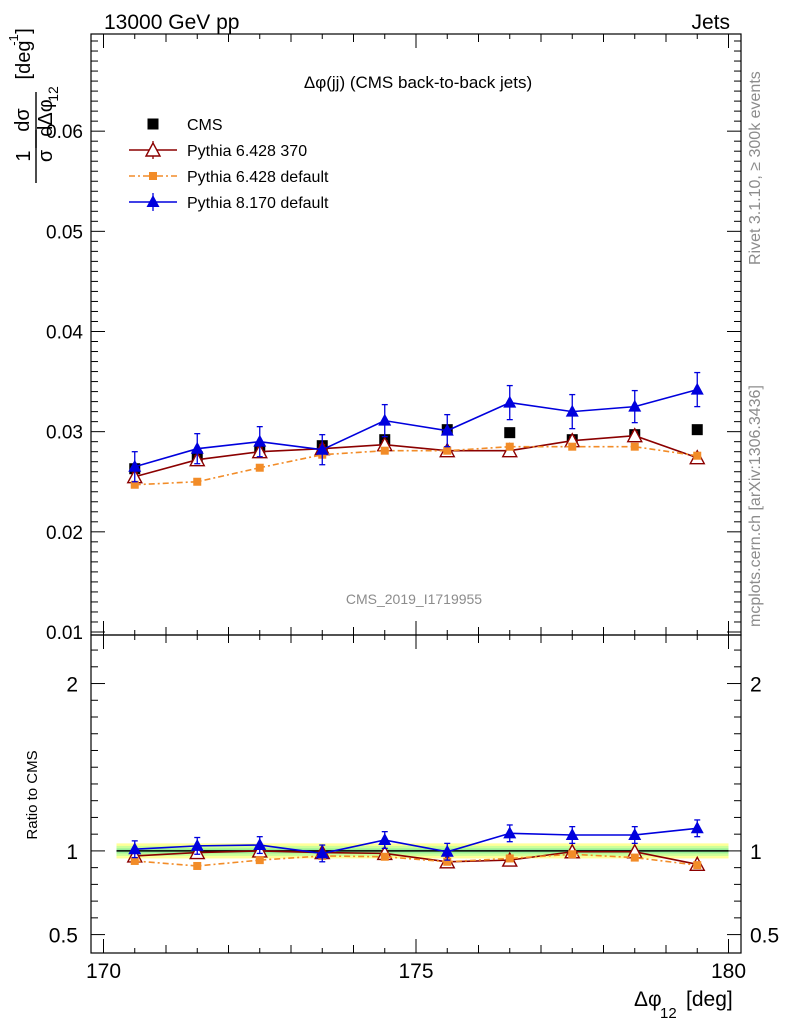  Describe the element at coordinates (24, 31) in the screenshot. I see `ylabel-close: ]` at that location.